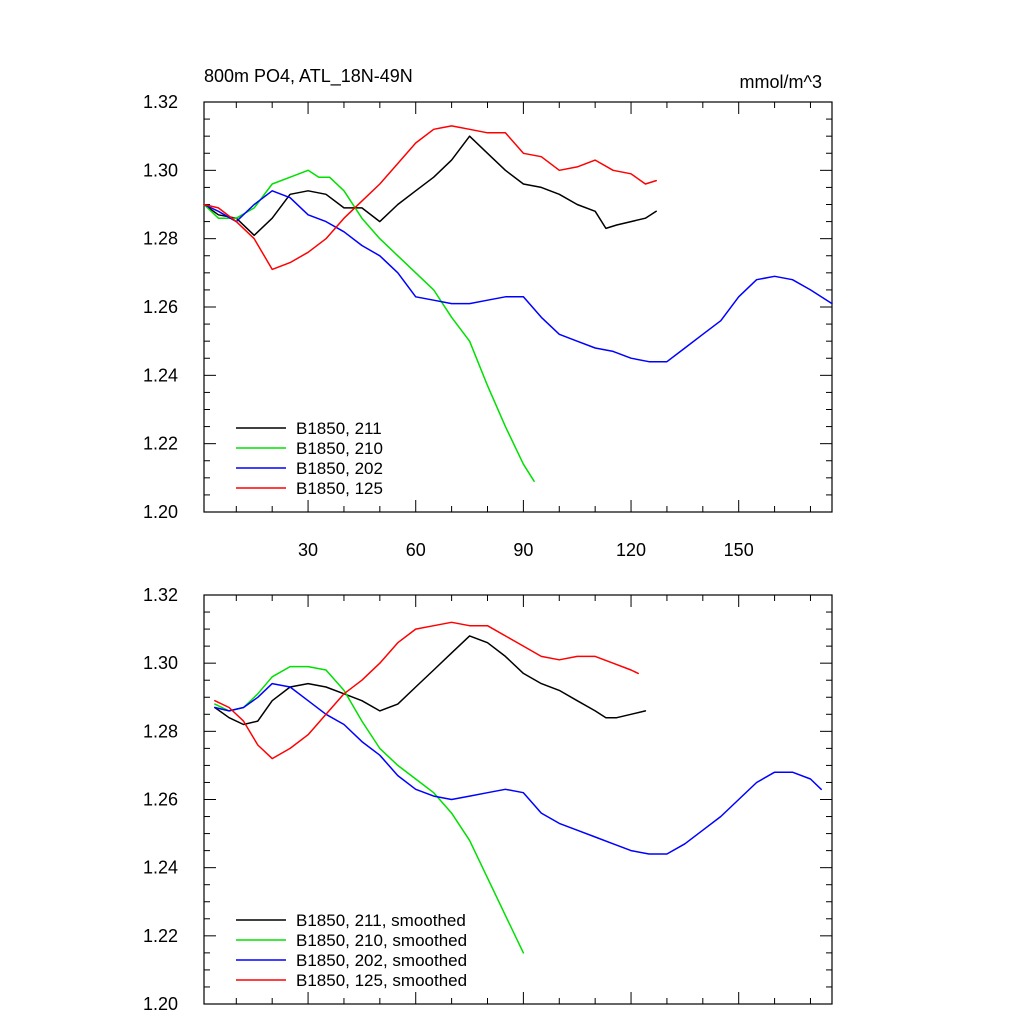 The image size is (1024, 1024). Describe the element at coordinates (381, 940) in the screenshot. I see `legend-label: B1850, 210, smoothed` at that location.